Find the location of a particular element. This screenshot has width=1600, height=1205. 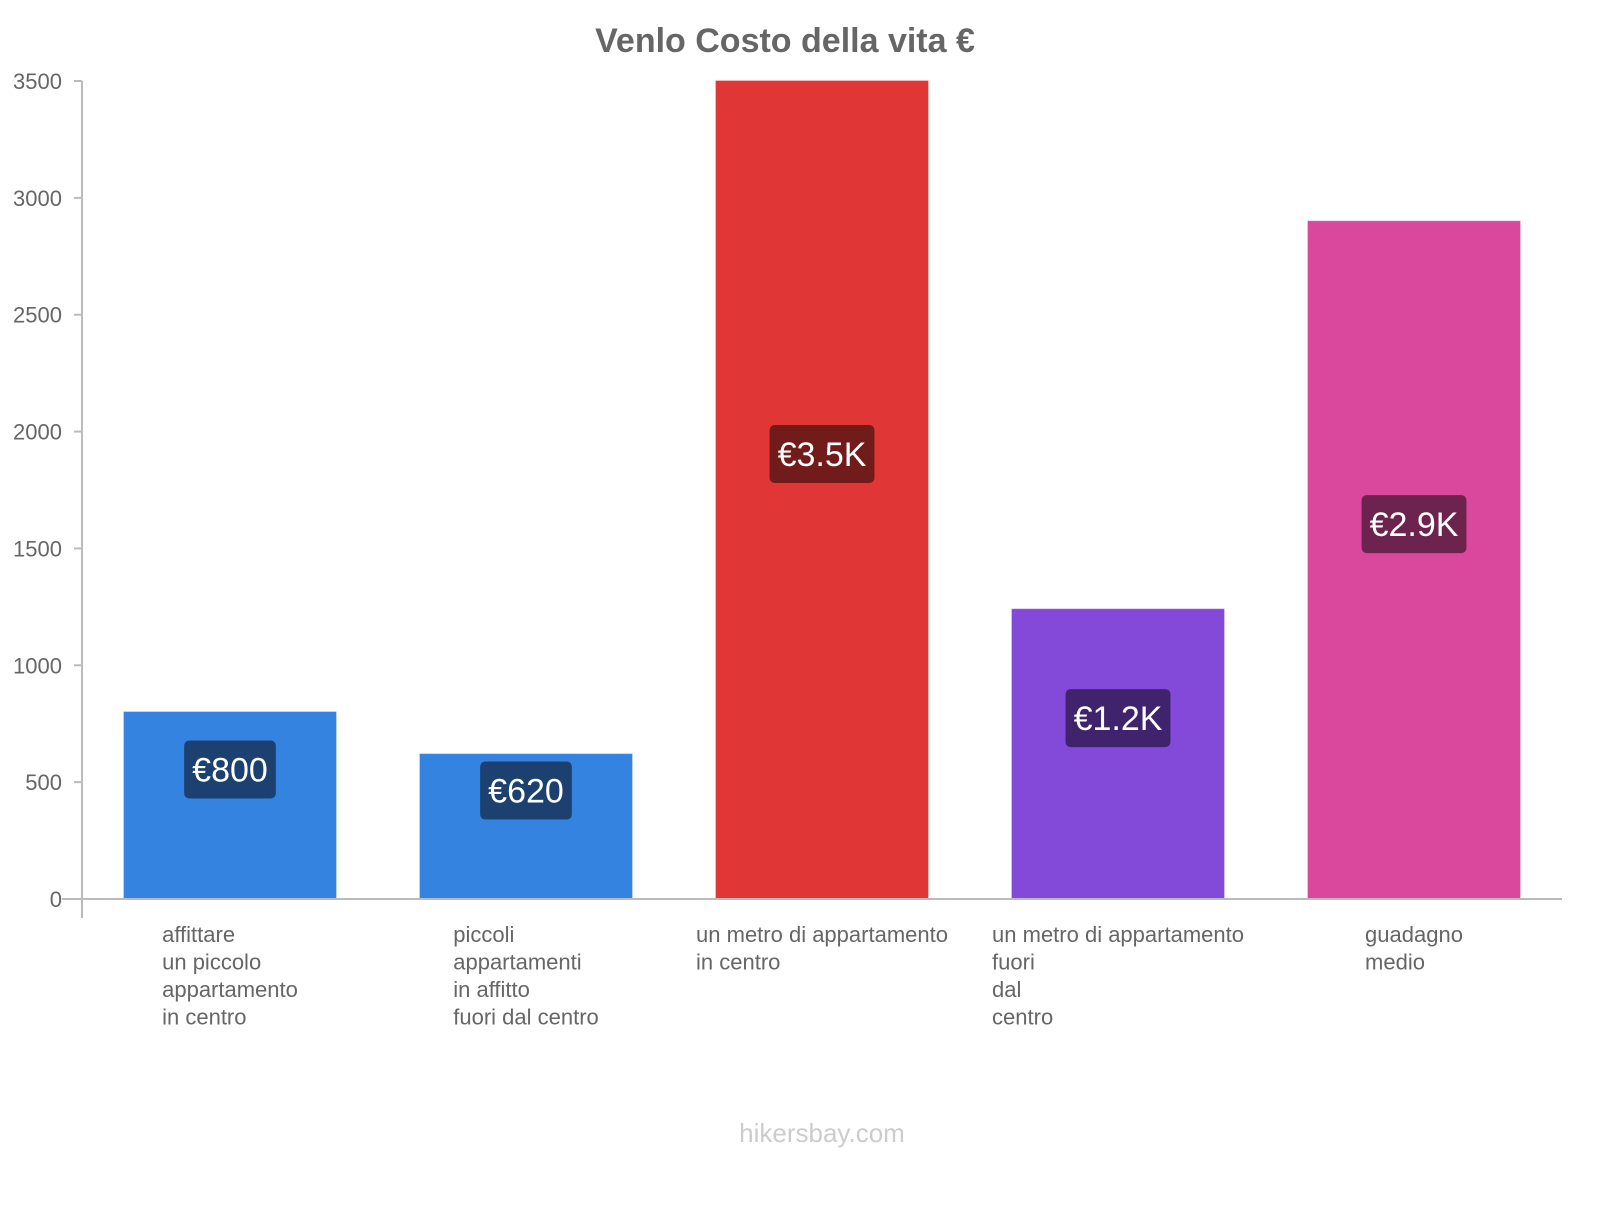

data-label: €1.2K is located at coordinates (1118, 718).